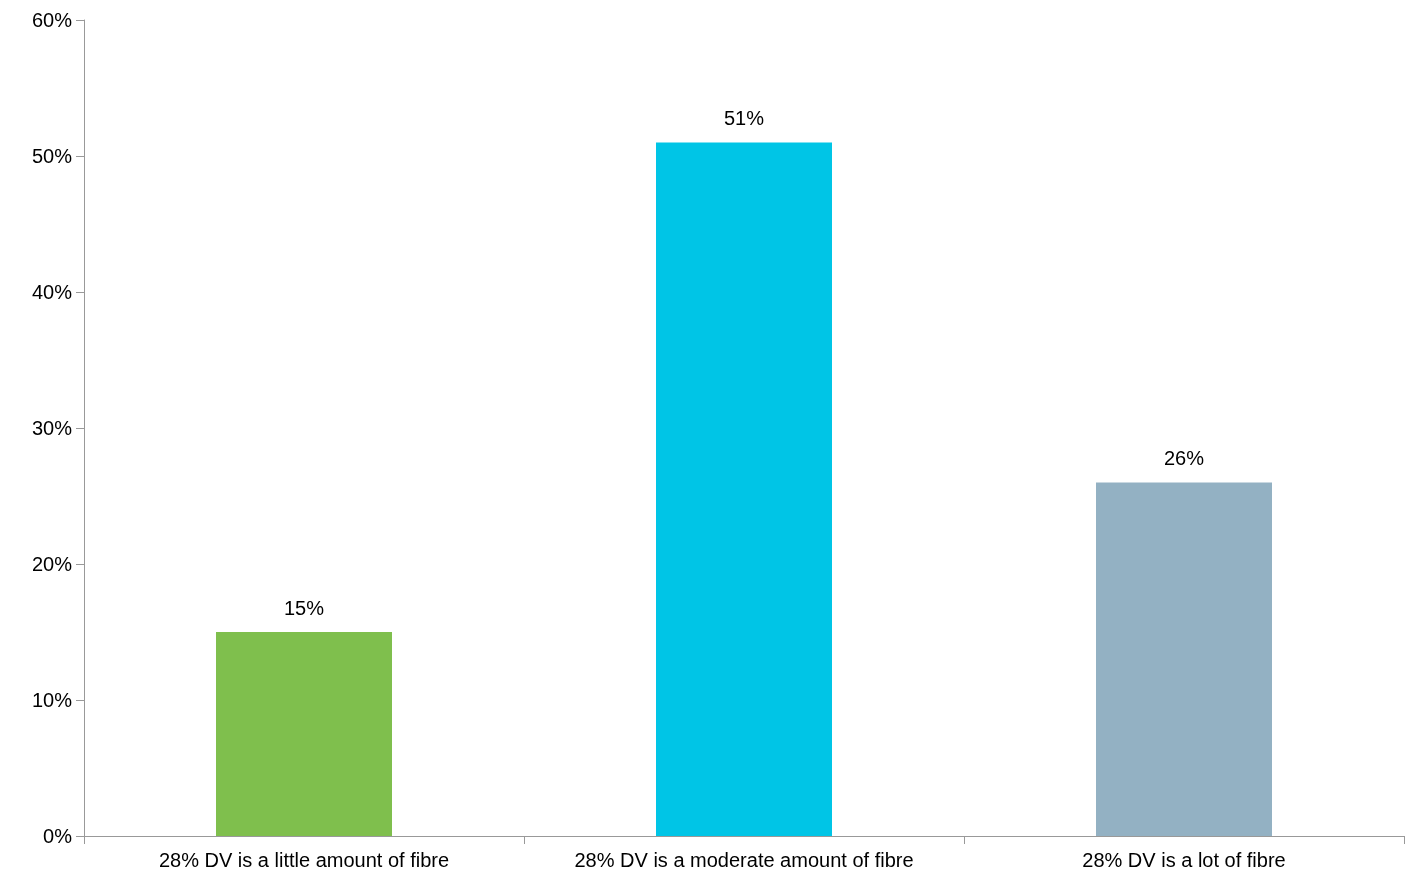 The width and height of the screenshot is (1416, 883). I want to click on y-tick-label: 30%, so click(52, 428).